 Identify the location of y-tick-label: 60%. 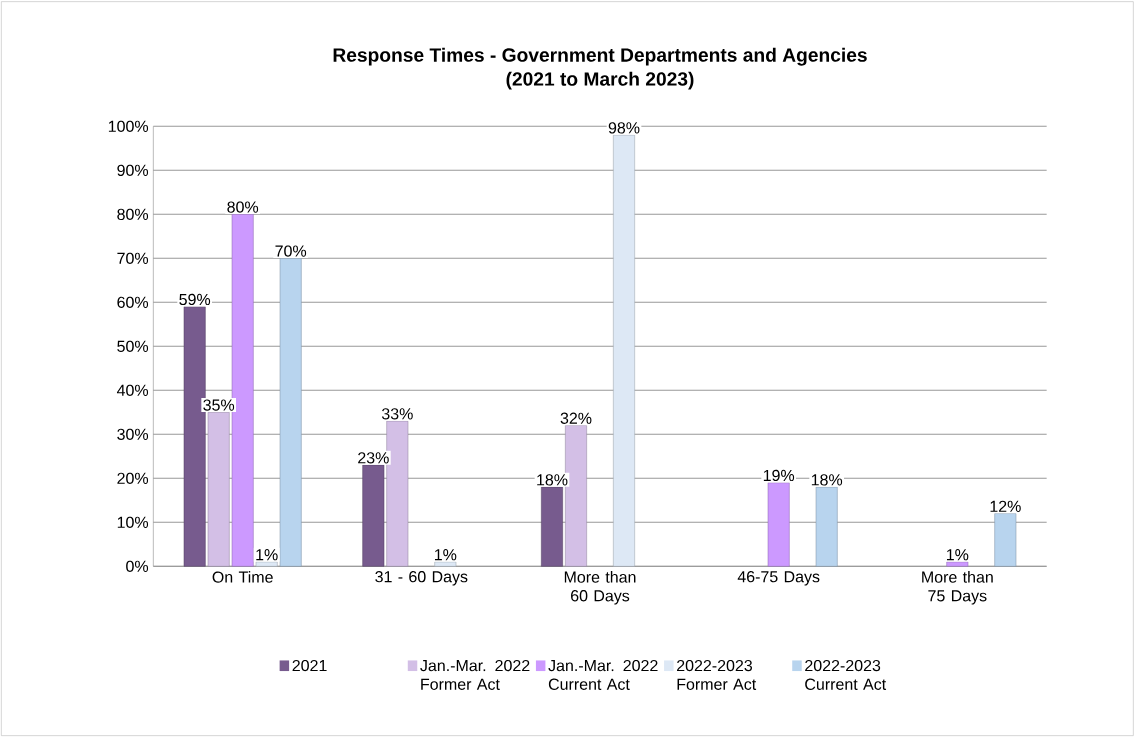
(133, 302).